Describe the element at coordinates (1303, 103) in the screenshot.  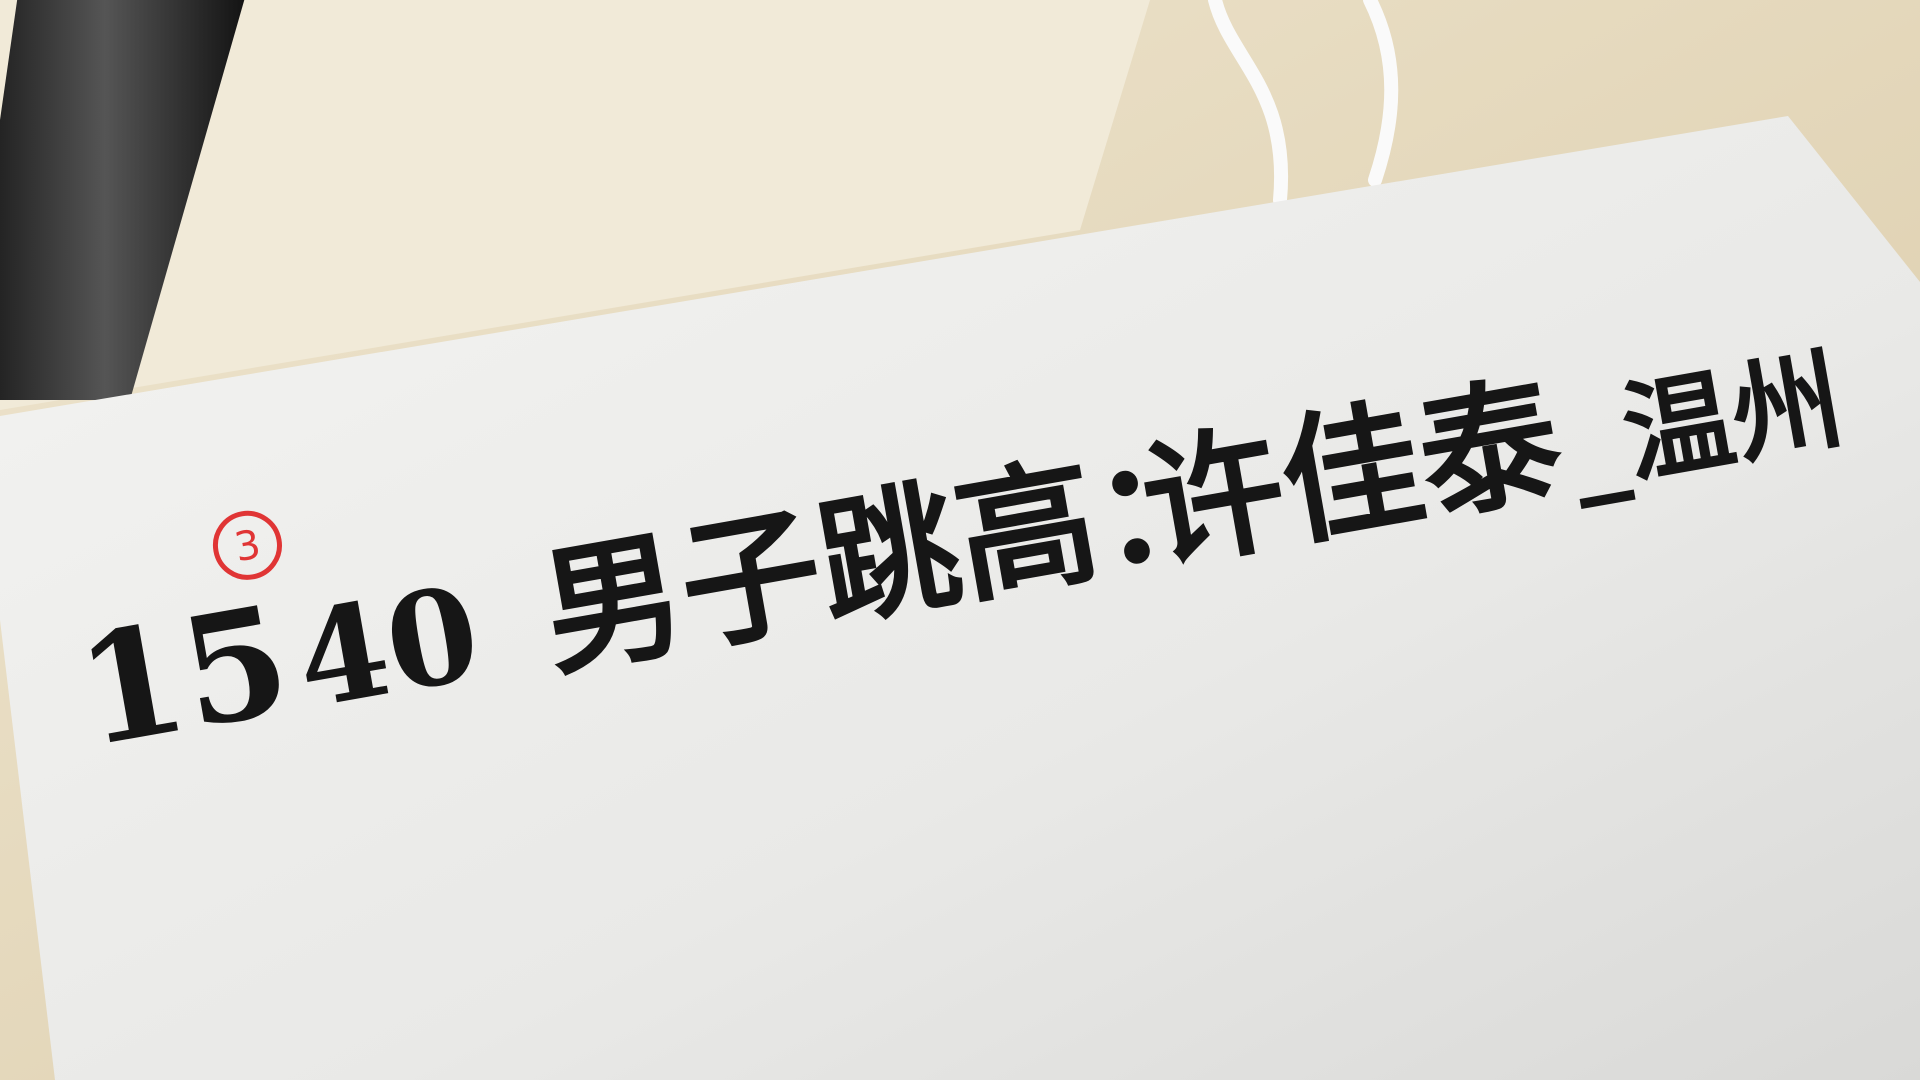
I see `cable` at that location.